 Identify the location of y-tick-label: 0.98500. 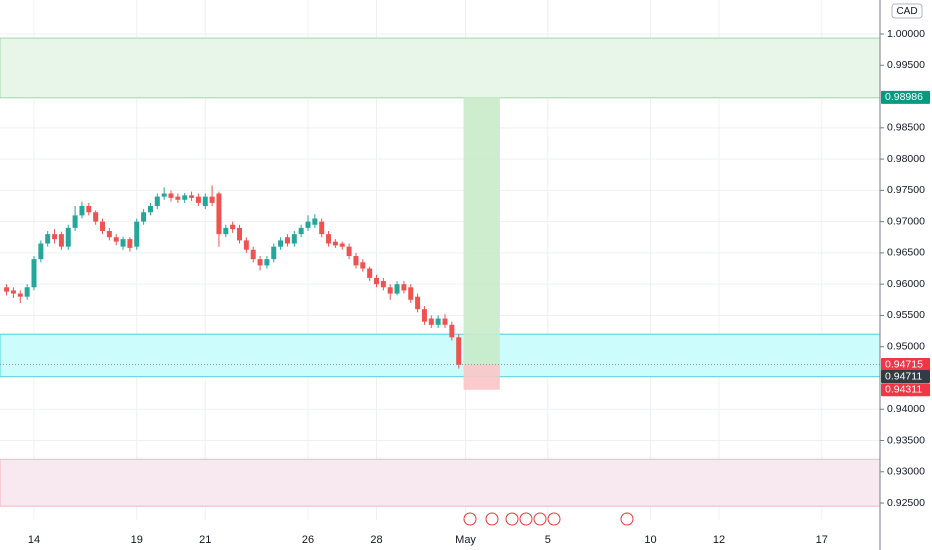
(906, 128).